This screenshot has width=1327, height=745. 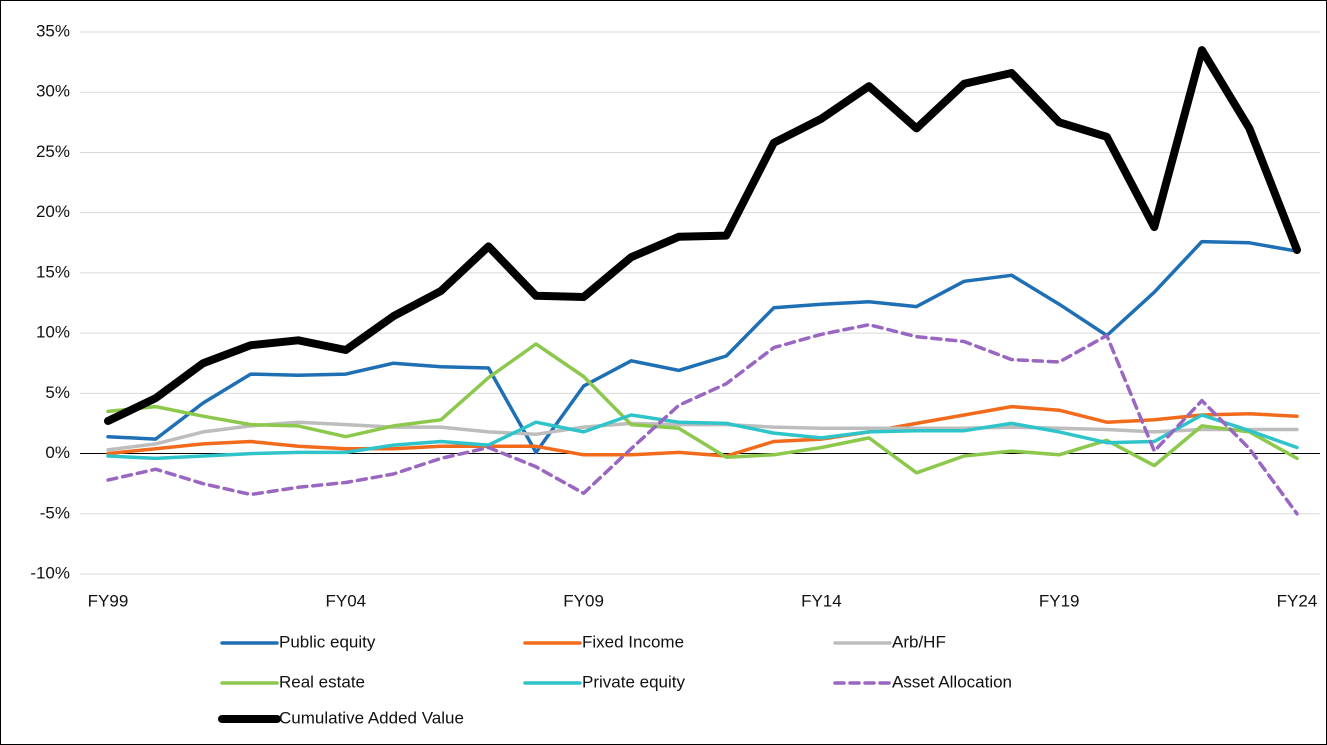 I want to click on legend-label: Cumulative Added Value, so click(x=371, y=717).